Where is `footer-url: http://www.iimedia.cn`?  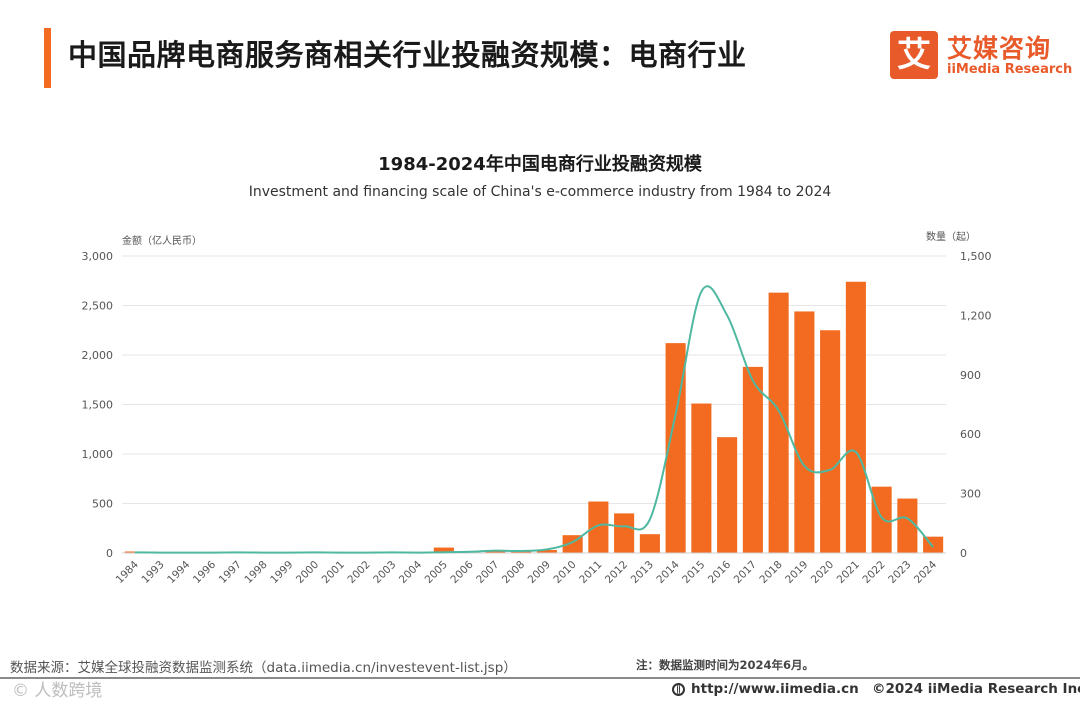 footer-url: http://www.iimedia.cn is located at coordinates (765, 689).